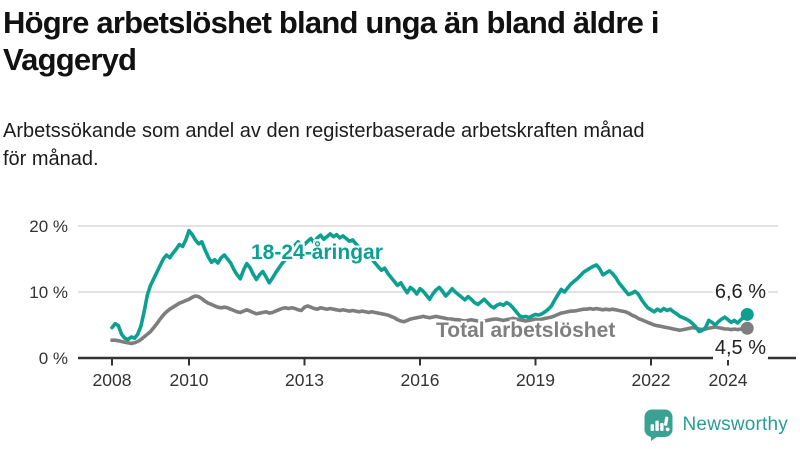 The height and width of the screenshot is (450, 800). Describe the element at coordinates (651, 380) in the screenshot. I see `x-axis-tick-label: 2022` at that location.